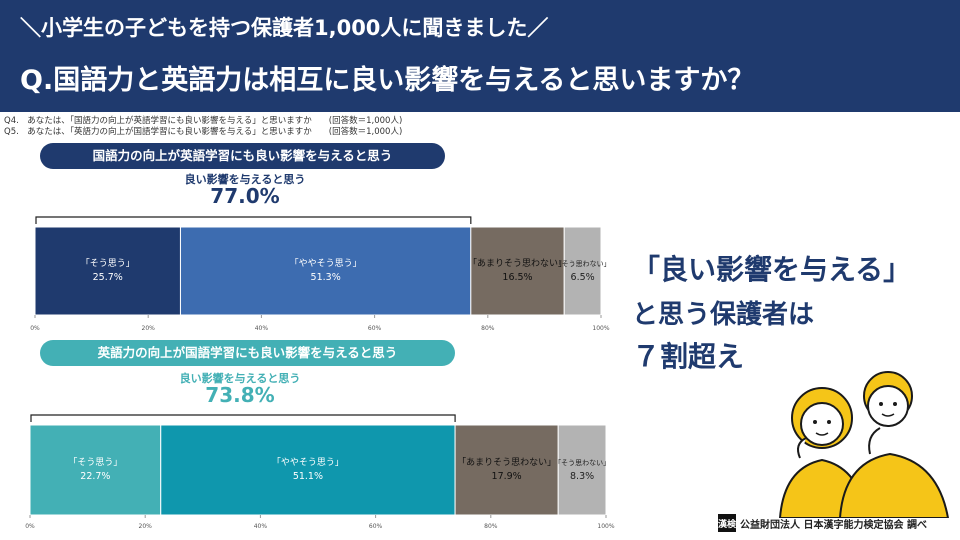 The height and width of the screenshot is (540, 960). What do you see at coordinates (149, 328) in the screenshot?
I see `chart1-tick-label-1: 20%` at bounding box center [149, 328].